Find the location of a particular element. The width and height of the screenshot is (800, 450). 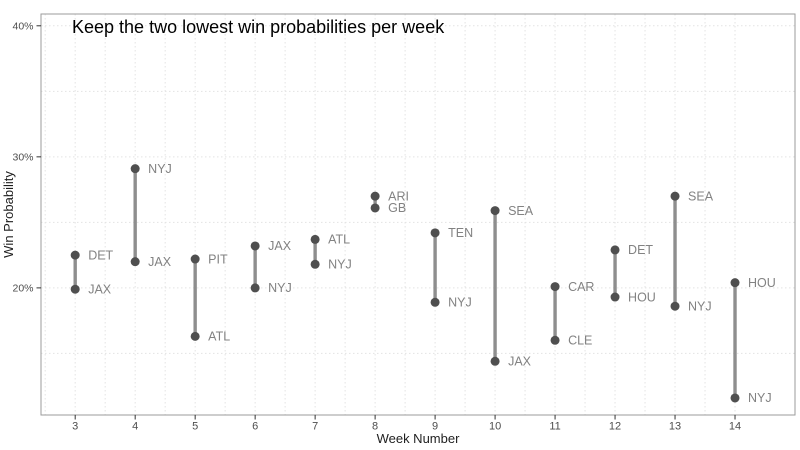

team-label-week-12-DET: DET is located at coordinates (640, 250).